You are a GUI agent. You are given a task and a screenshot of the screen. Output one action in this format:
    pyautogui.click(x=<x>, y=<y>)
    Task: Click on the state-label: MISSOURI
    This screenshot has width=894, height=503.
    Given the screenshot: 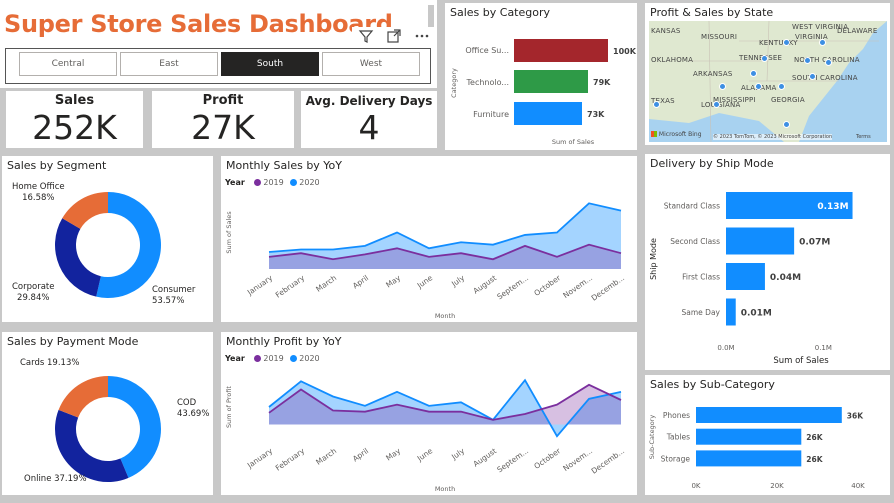 What is the action you would take?
    pyautogui.click(x=719, y=37)
    